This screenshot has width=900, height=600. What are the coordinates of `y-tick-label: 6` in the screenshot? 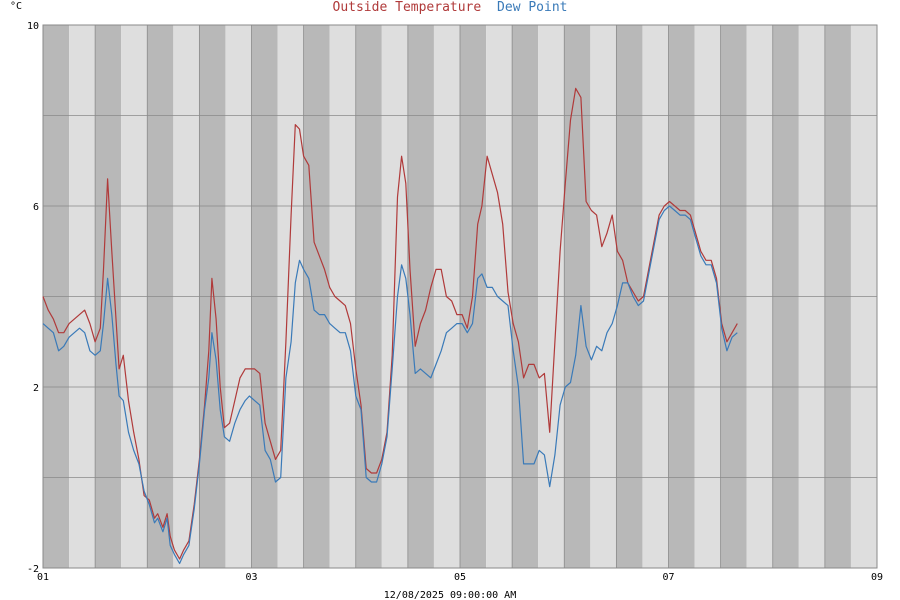 It's located at (36, 207).